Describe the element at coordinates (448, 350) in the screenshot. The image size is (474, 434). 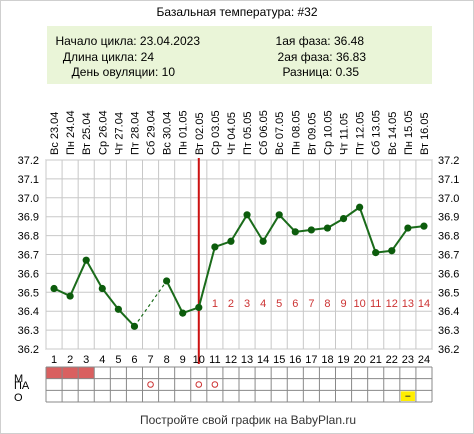
I see `y-tick-label-right: 36.2` at that location.